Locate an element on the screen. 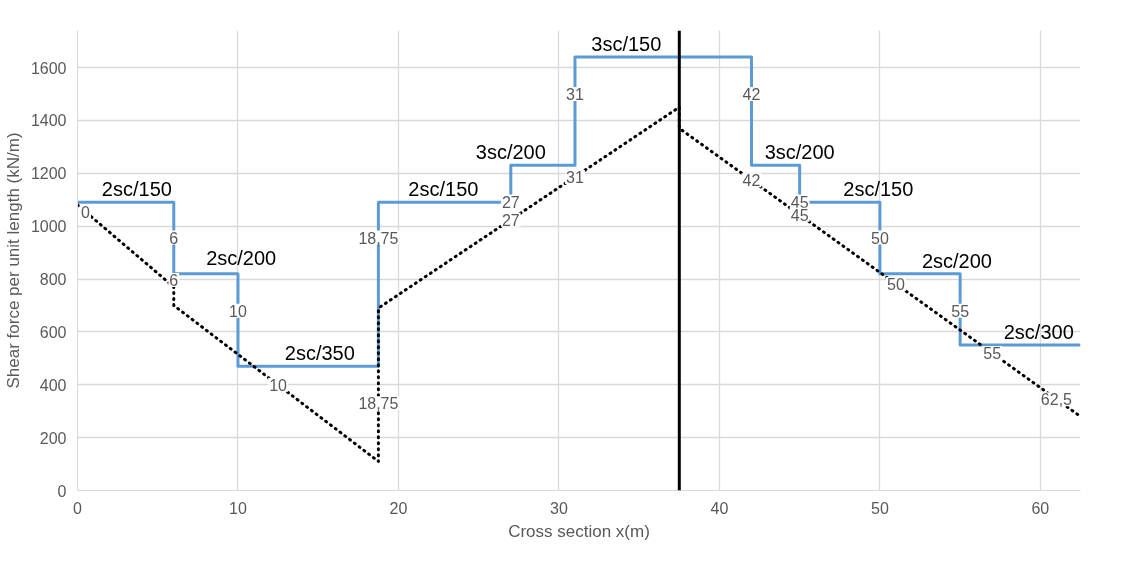 This screenshot has width=1126, height=568. annotation: 2sc/300 is located at coordinates (1038, 332).